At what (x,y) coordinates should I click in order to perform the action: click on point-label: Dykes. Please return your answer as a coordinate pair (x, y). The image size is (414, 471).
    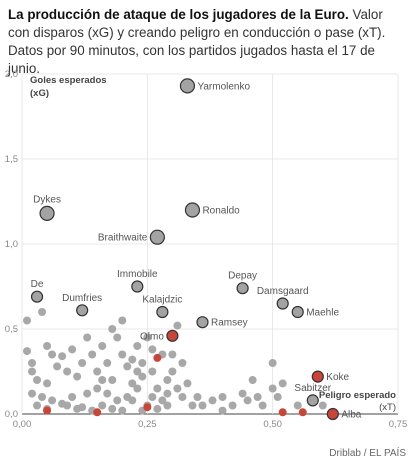
    Looking at the image, I should click on (47, 199).